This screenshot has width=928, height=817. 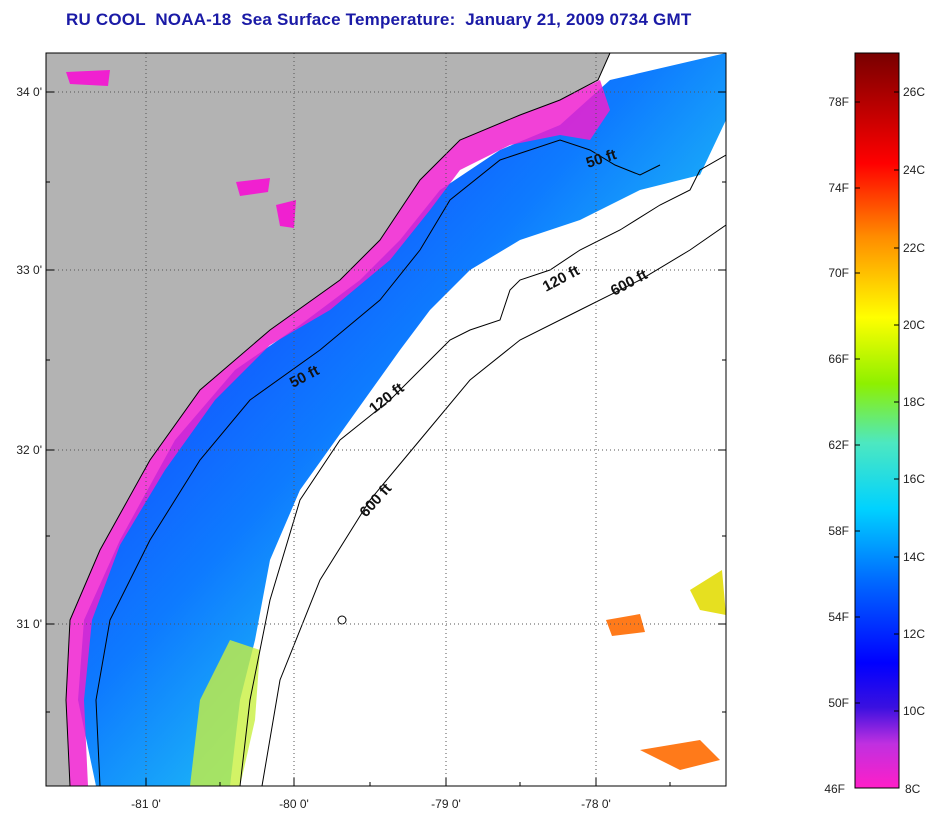 What do you see at coordinates (596, 804) in the screenshot?
I see `lon-label-78: -78 0'` at bounding box center [596, 804].